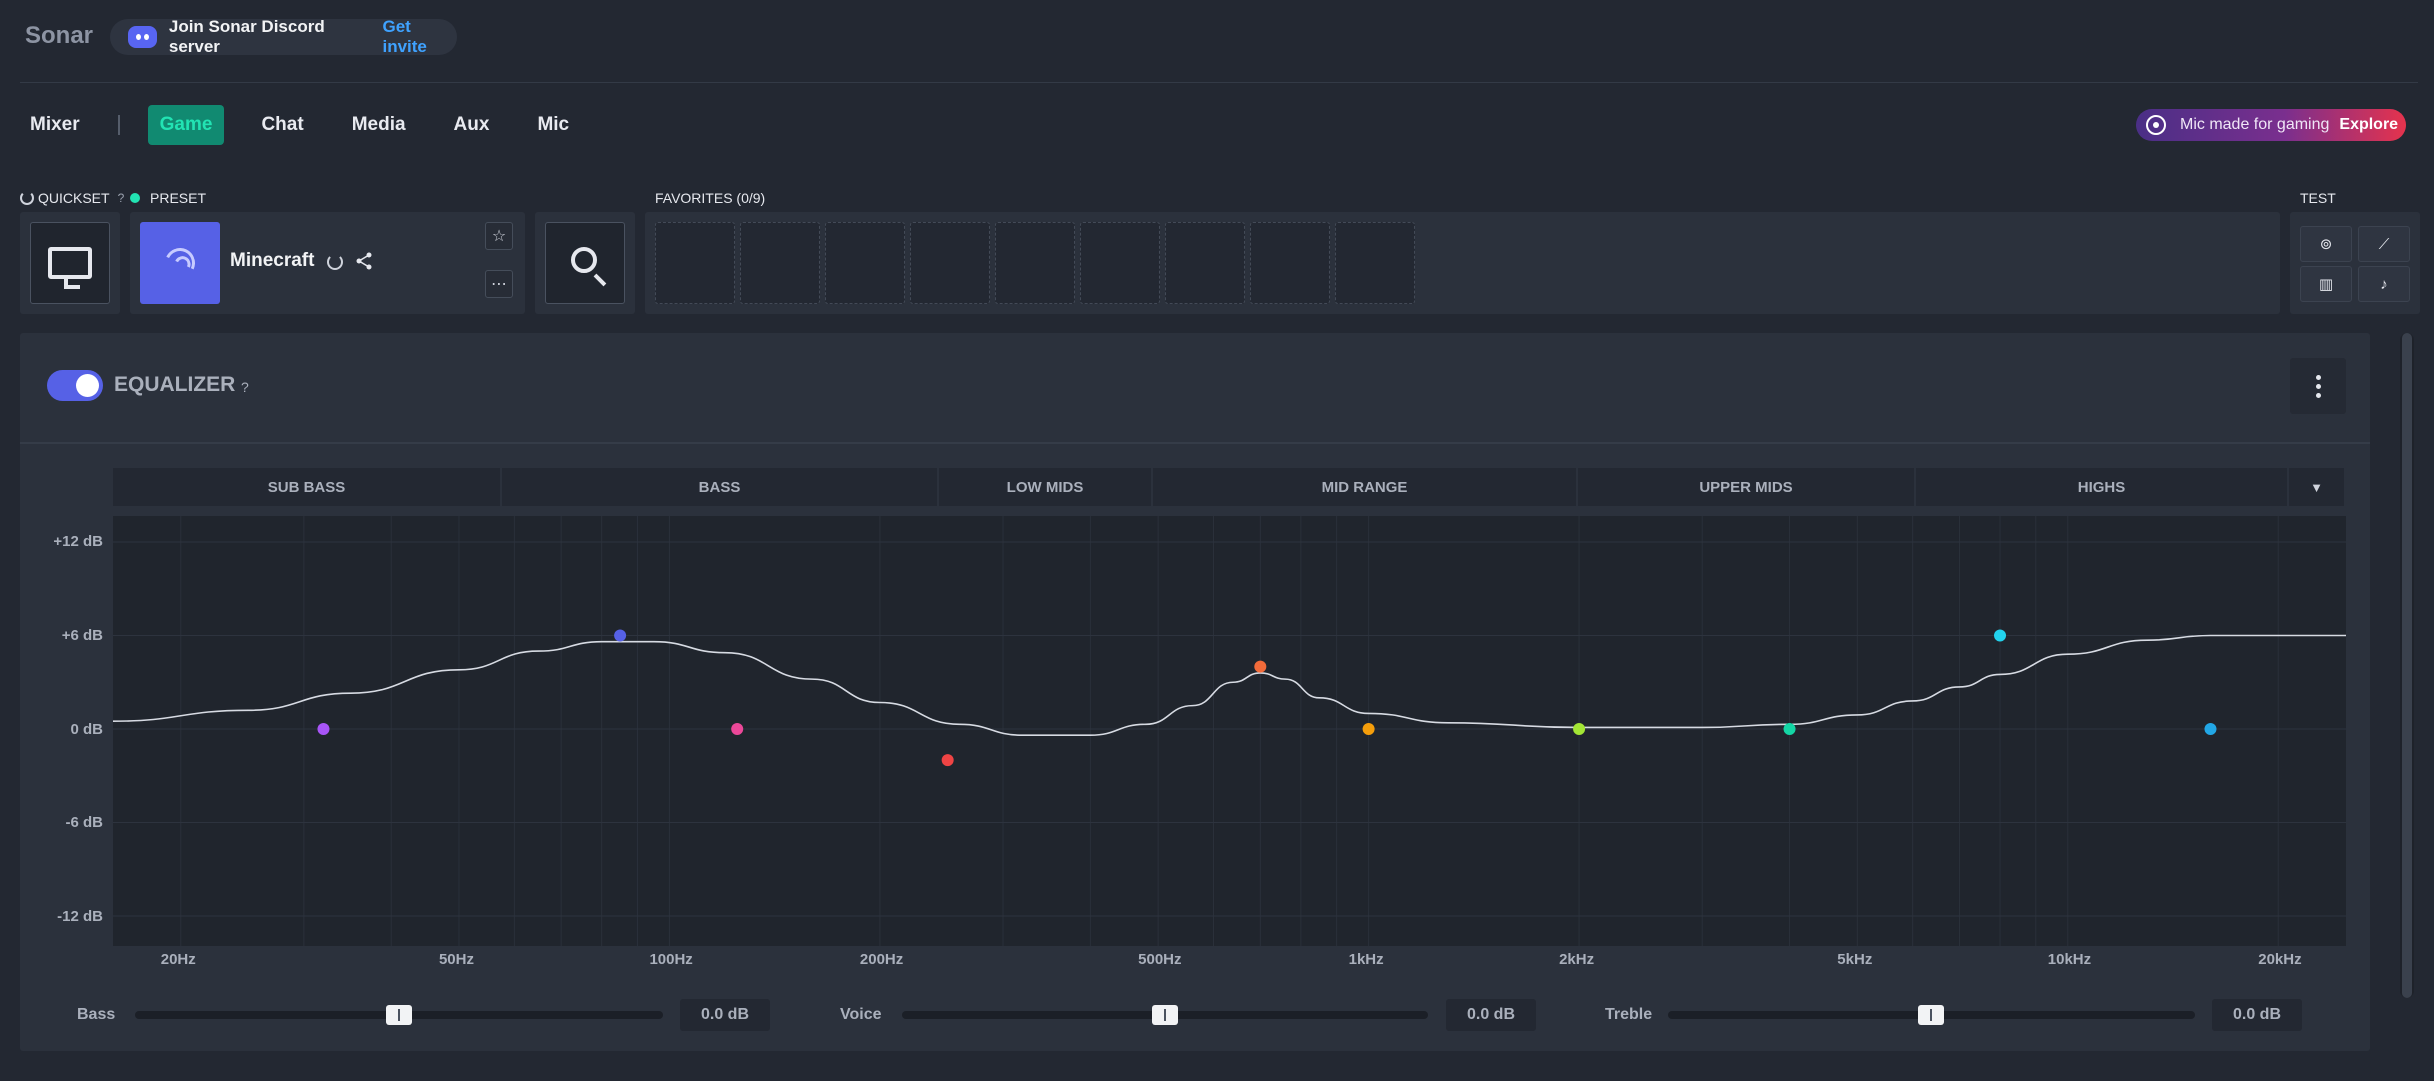 The height and width of the screenshot is (1081, 2434). What do you see at coordinates (1577, 959) in the screenshot?
I see `x-tick-label: 2kHz` at bounding box center [1577, 959].